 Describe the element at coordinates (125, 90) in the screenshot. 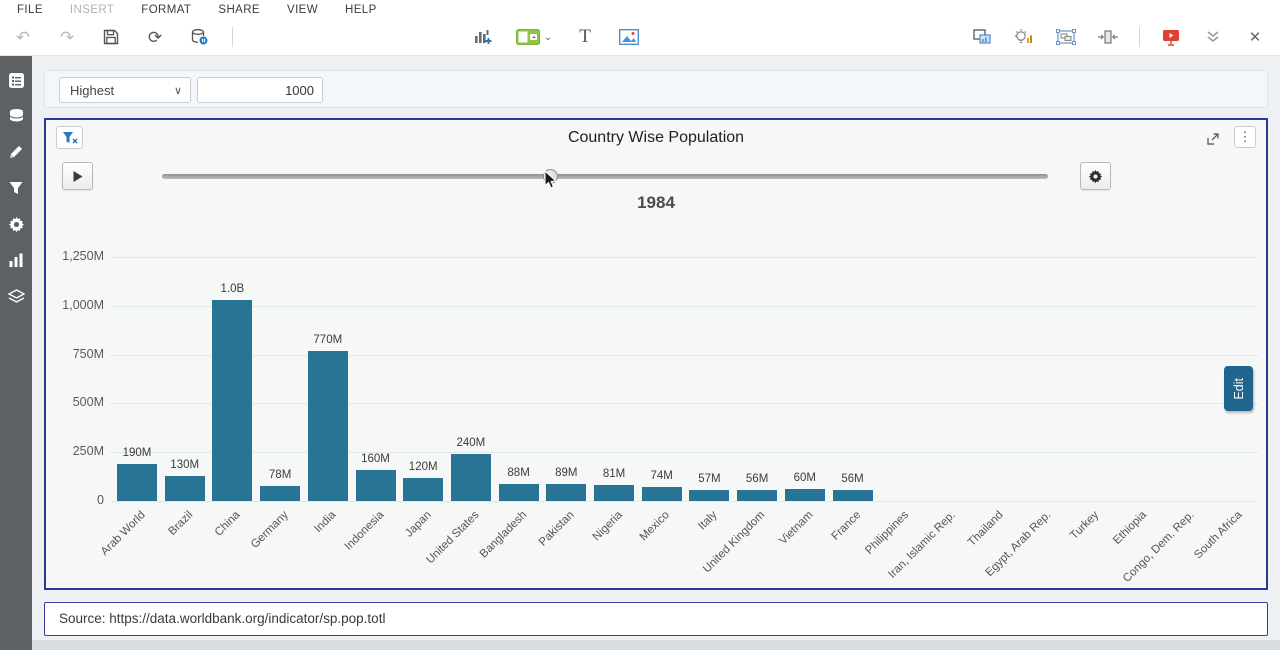

I see `operator-select: Highest ∨` at that location.